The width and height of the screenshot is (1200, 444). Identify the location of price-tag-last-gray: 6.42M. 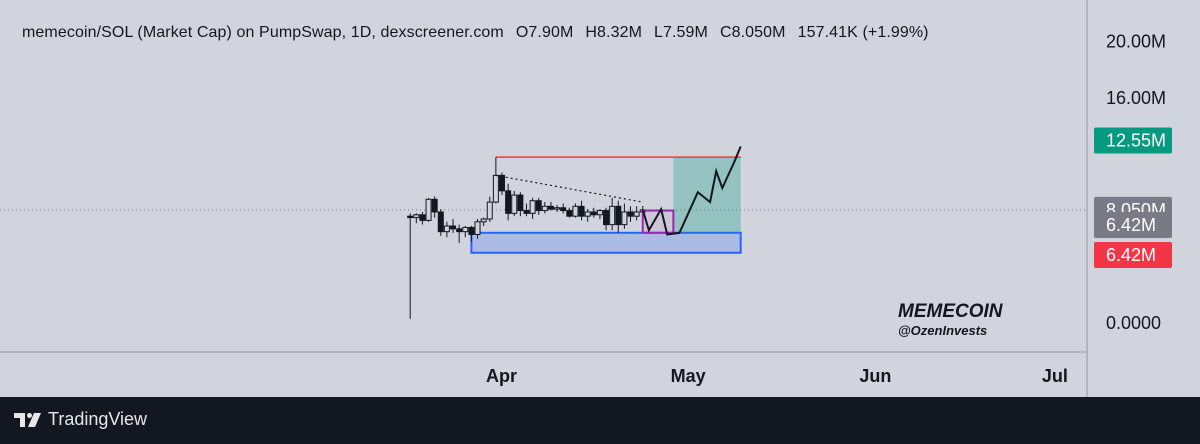
(1133, 225).